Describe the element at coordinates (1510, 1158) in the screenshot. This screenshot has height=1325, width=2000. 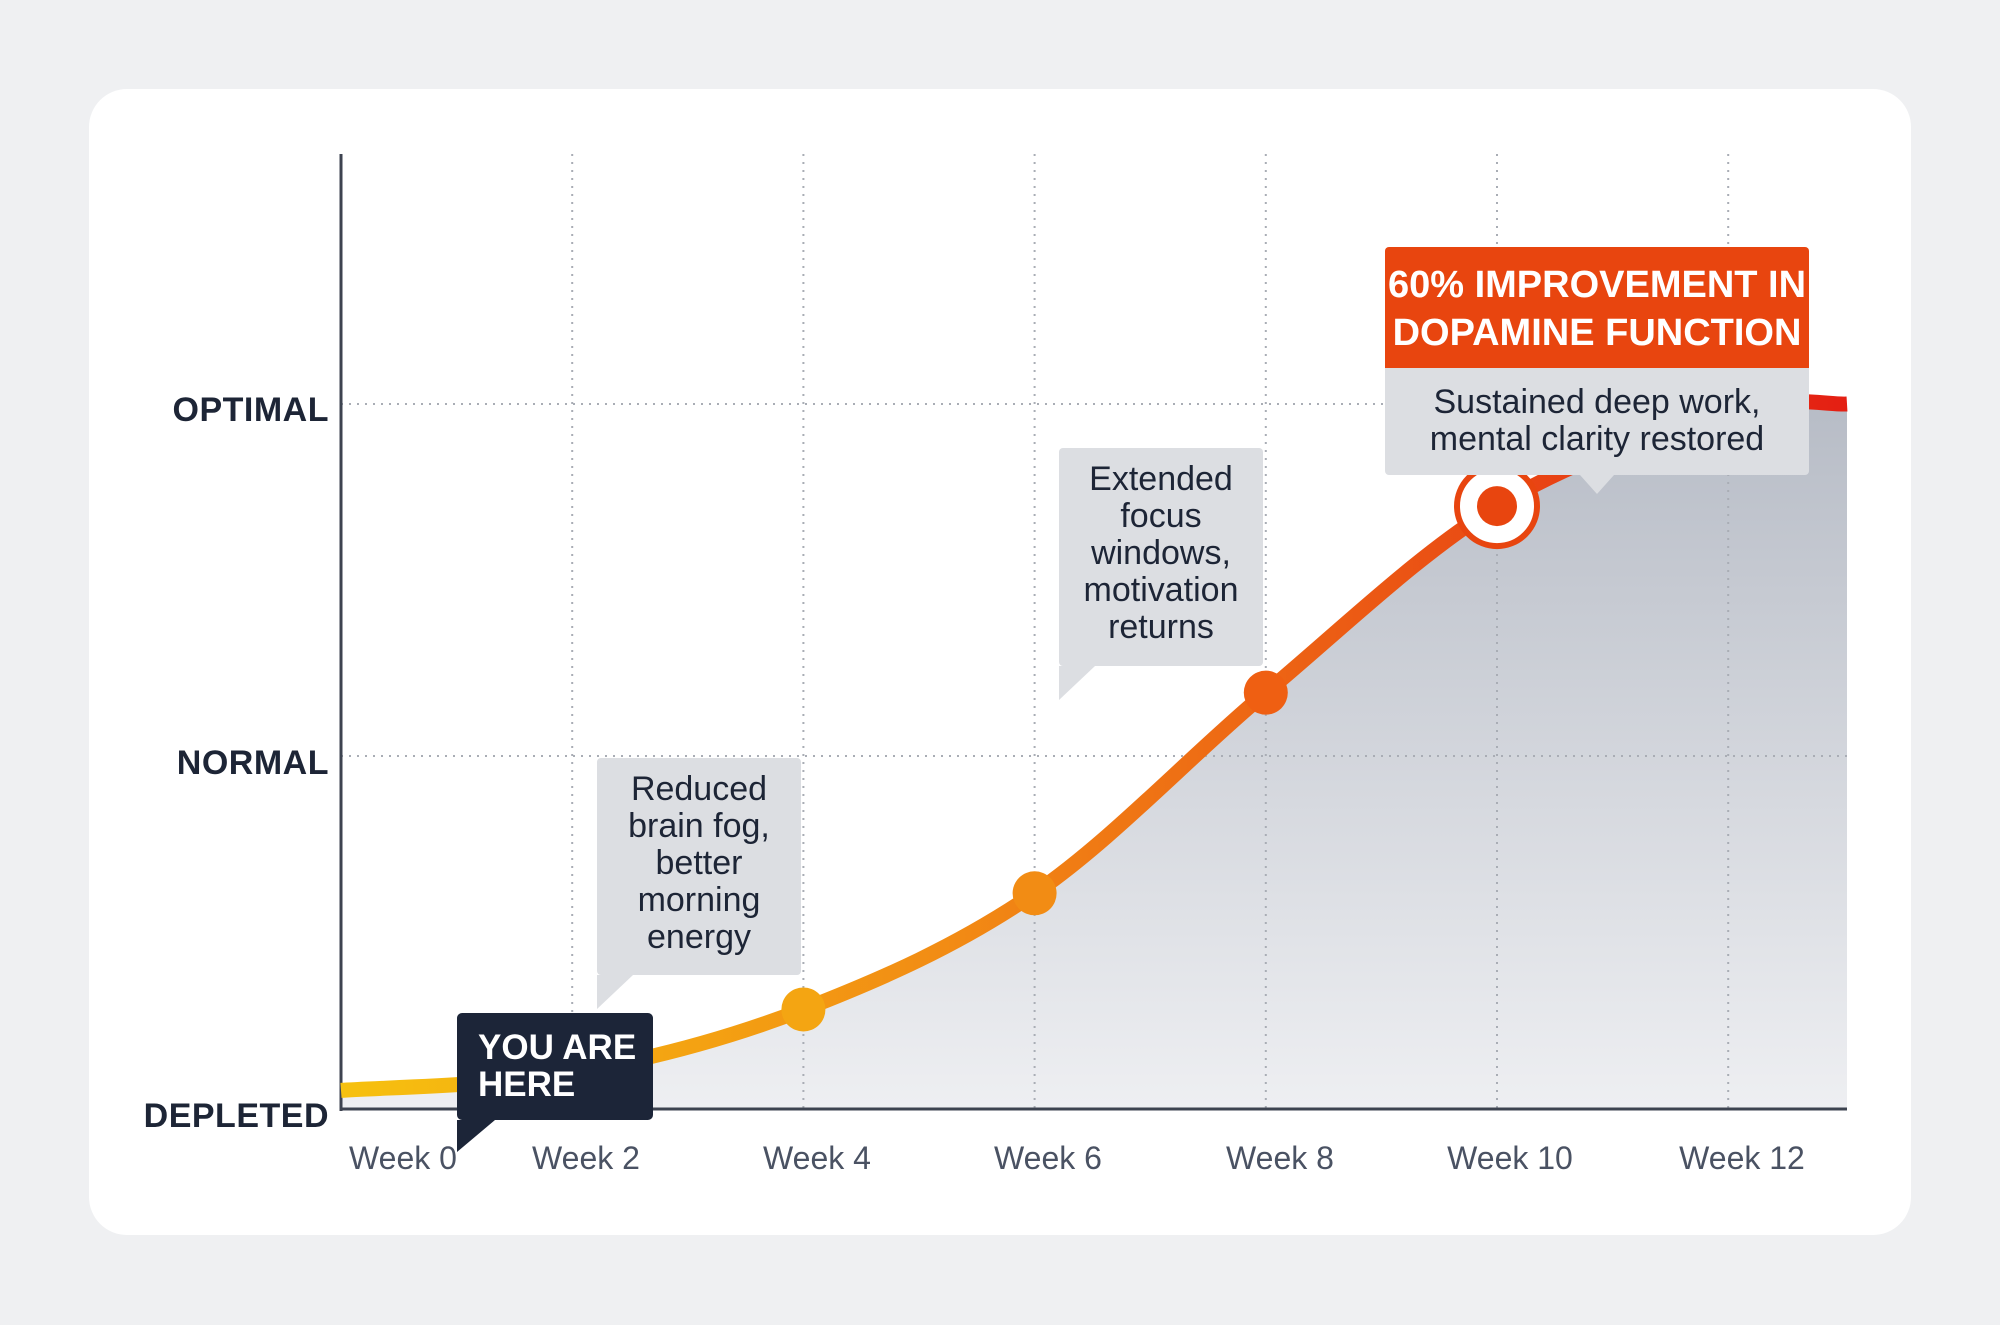
I see `x-tick-label-week-10: Week 10` at that location.